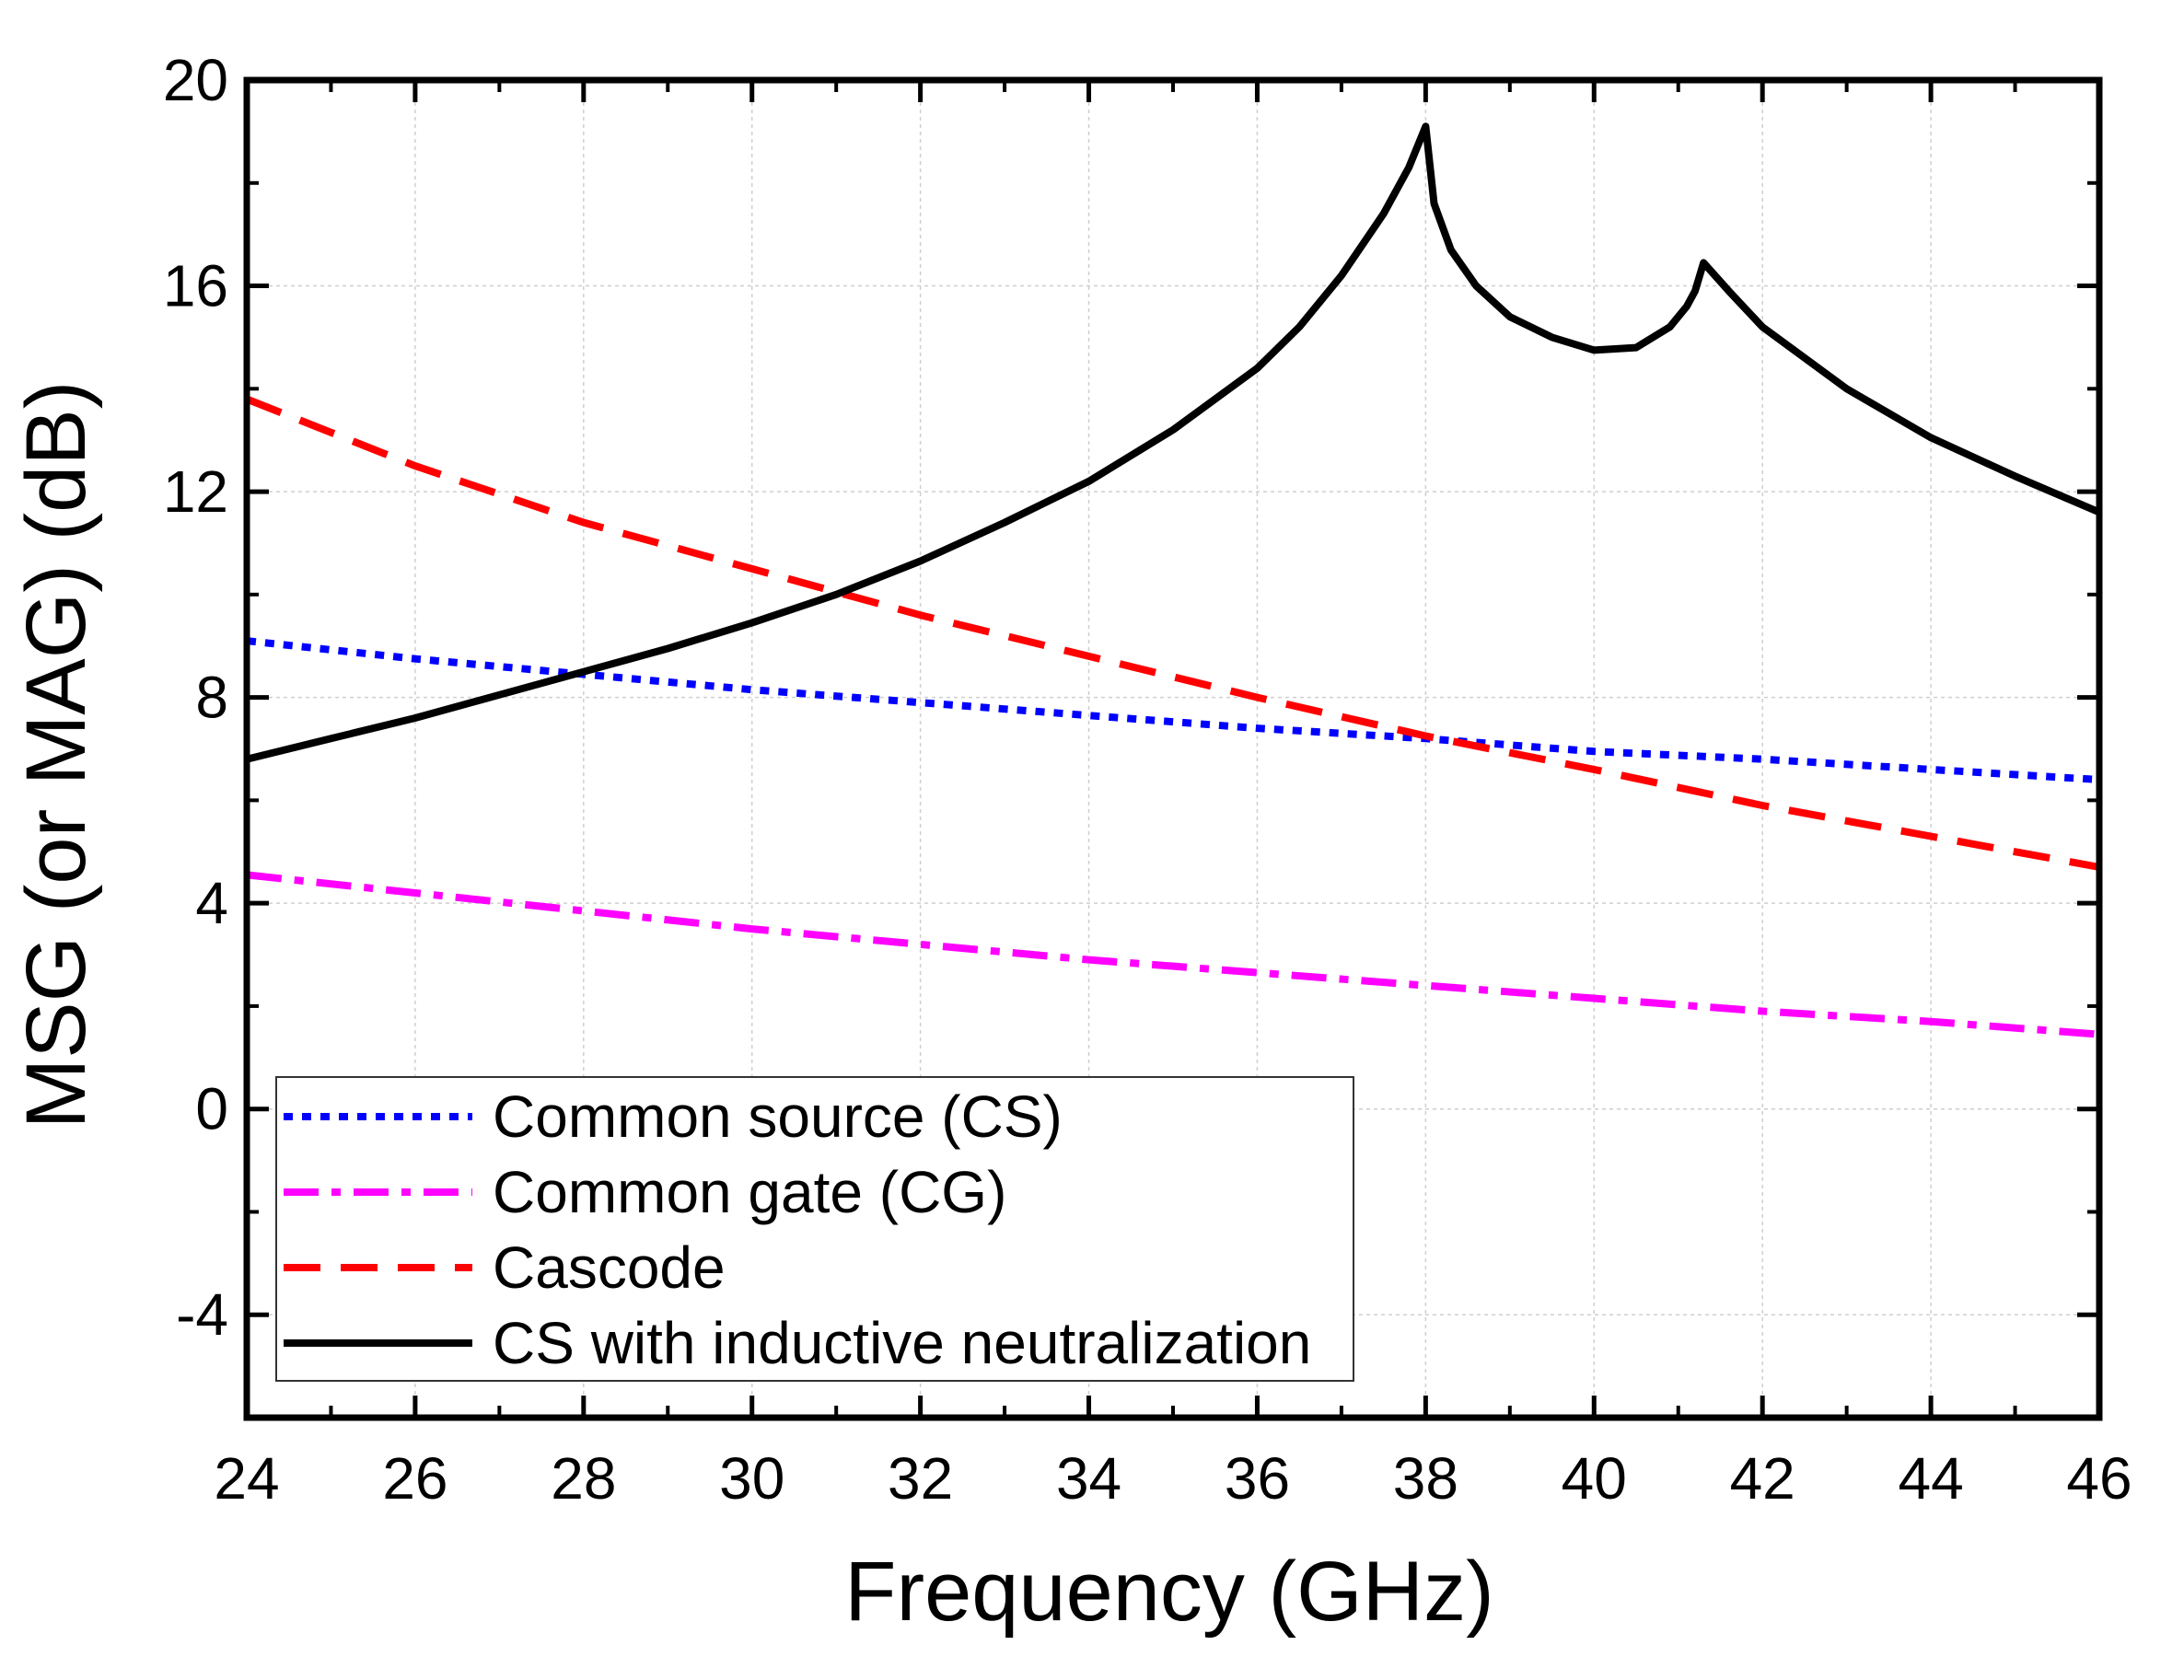 The image size is (2184, 1680). I want to click on y-tick-label: -4, so click(202, 1314).